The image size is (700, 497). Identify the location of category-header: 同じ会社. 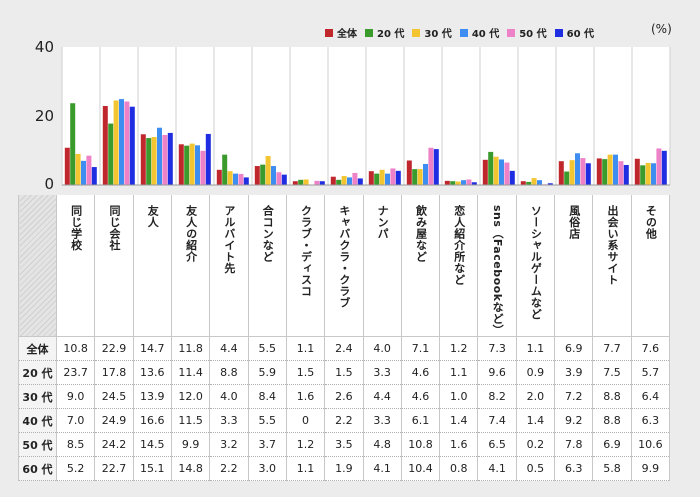
(114, 266).